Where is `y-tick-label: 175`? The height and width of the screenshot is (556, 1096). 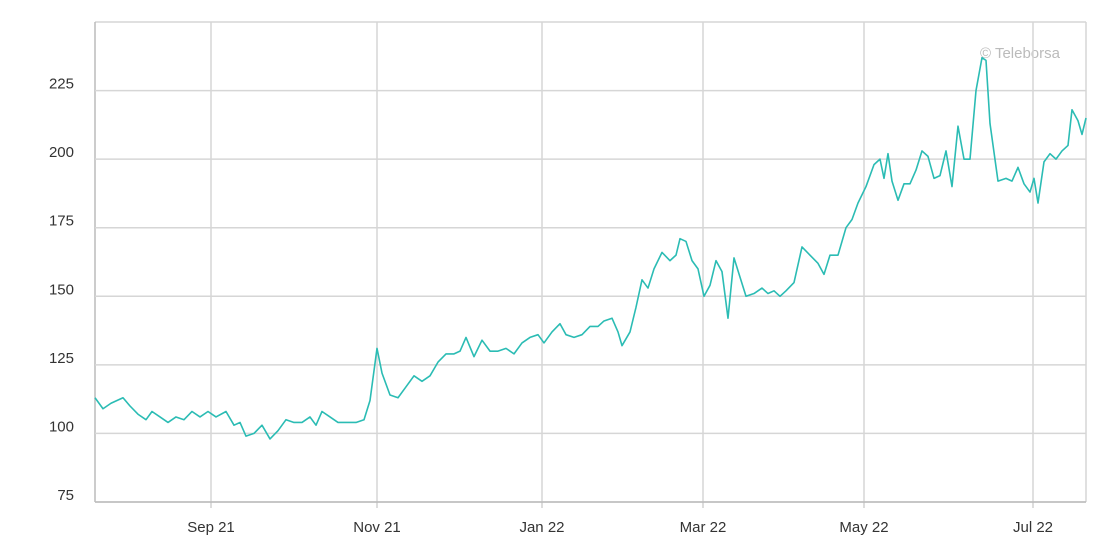
y-tick-label: 175 is located at coordinates (61, 221).